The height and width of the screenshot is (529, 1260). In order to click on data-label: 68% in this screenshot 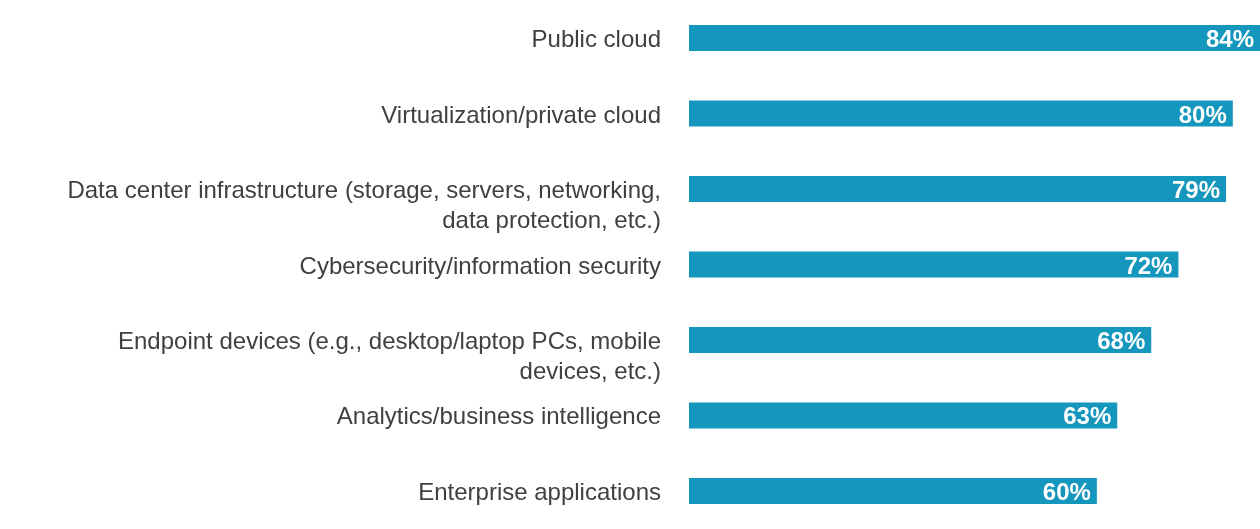, I will do `click(1121, 340)`.